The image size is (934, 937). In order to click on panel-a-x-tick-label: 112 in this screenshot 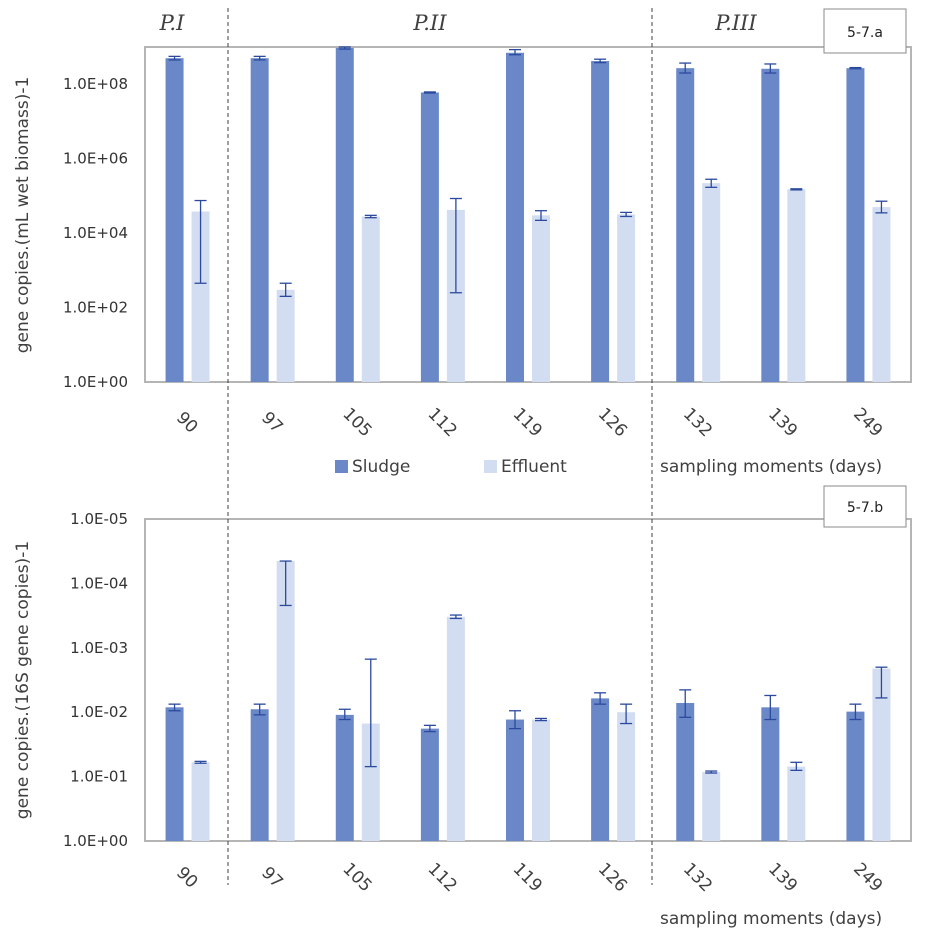, I will do `click(442, 422)`.